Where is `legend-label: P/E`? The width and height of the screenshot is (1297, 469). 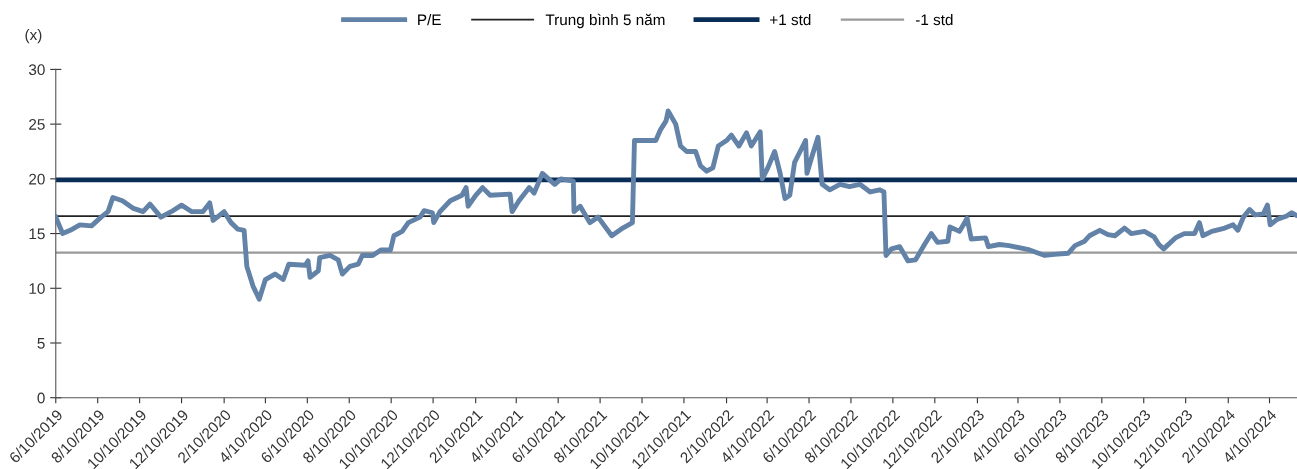
legend-label: P/E is located at coordinates (429, 19).